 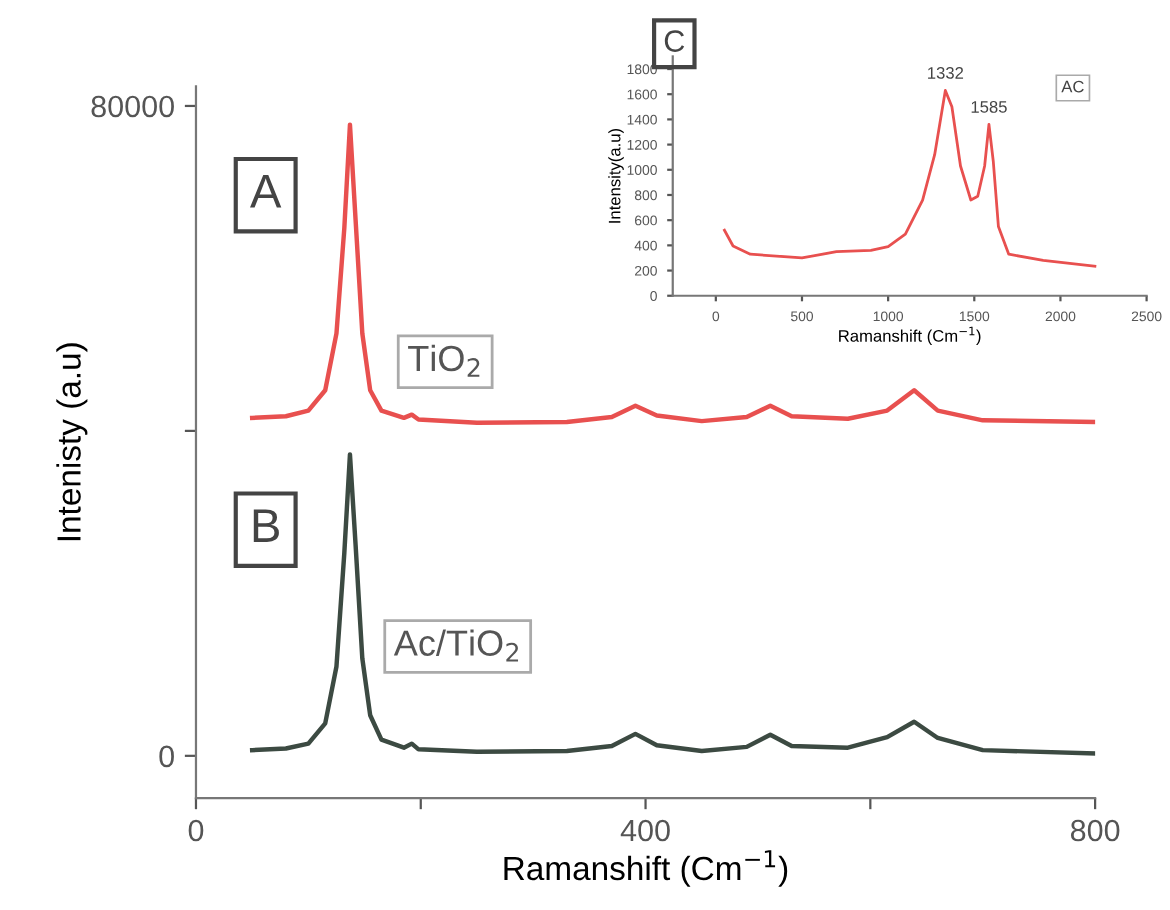 I want to click on annotation: 1332, so click(x=946, y=73).